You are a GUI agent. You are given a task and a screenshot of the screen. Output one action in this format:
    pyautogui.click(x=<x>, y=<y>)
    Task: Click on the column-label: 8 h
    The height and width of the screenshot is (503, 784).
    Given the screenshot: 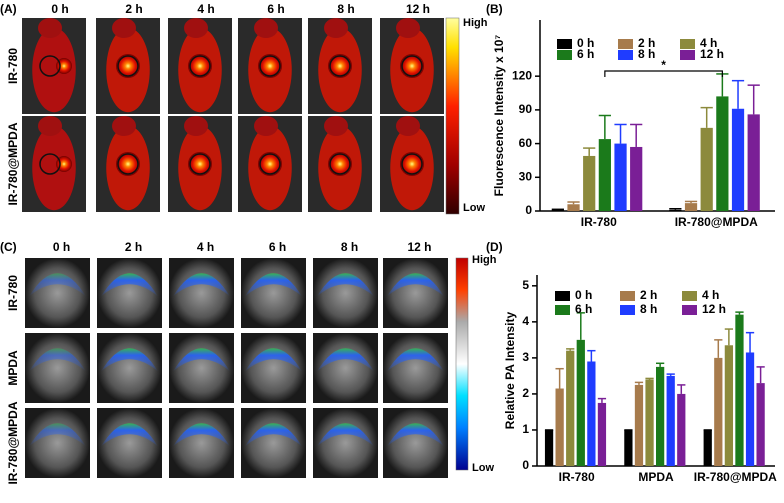 What is the action you would take?
    pyautogui.click(x=349, y=247)
    